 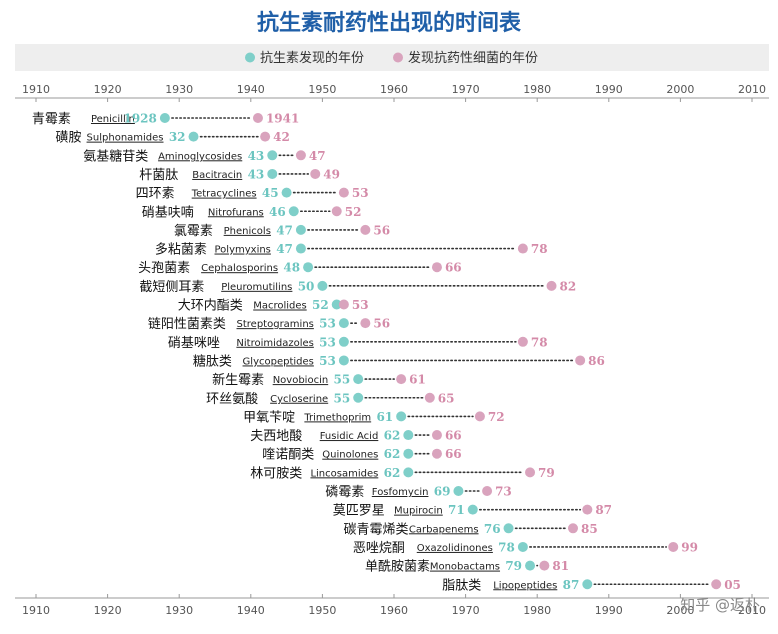 What do you see at coordinates (456, 510) in the screenshot?
I see `discovery-year-label: 71` at bounding box center [456, 510].